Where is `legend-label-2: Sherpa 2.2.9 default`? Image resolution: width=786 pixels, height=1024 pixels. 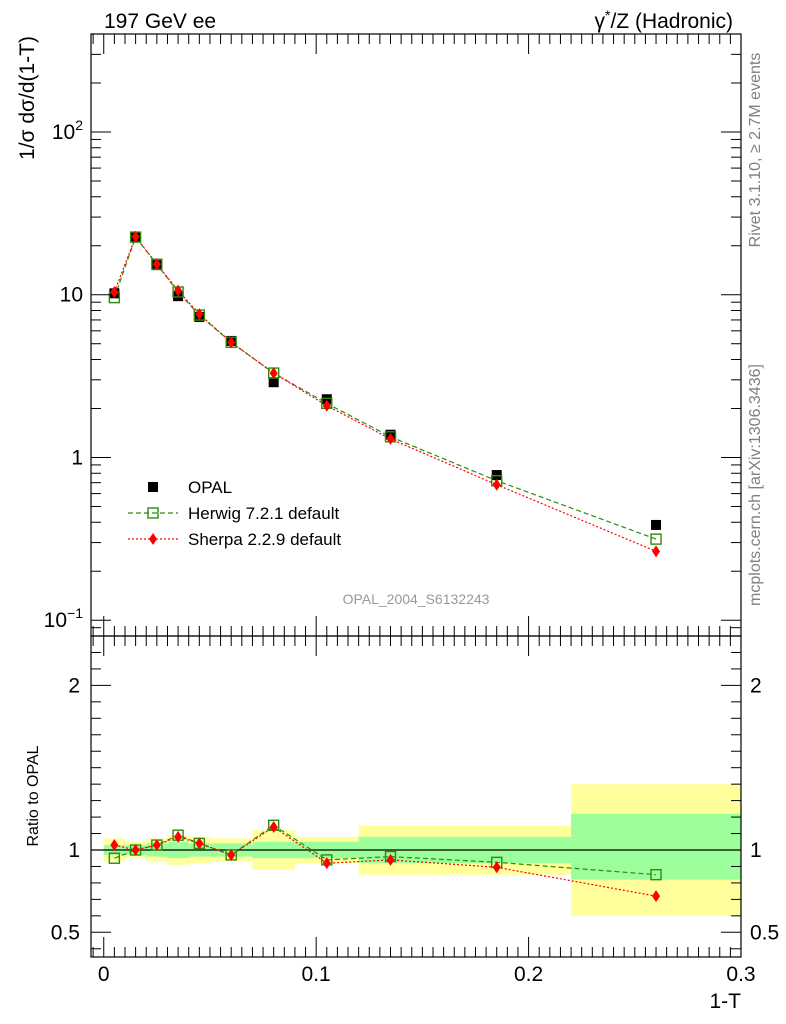
legend-label-2: Sherpa 2.2.9 default is located at coordinates (264, 539).